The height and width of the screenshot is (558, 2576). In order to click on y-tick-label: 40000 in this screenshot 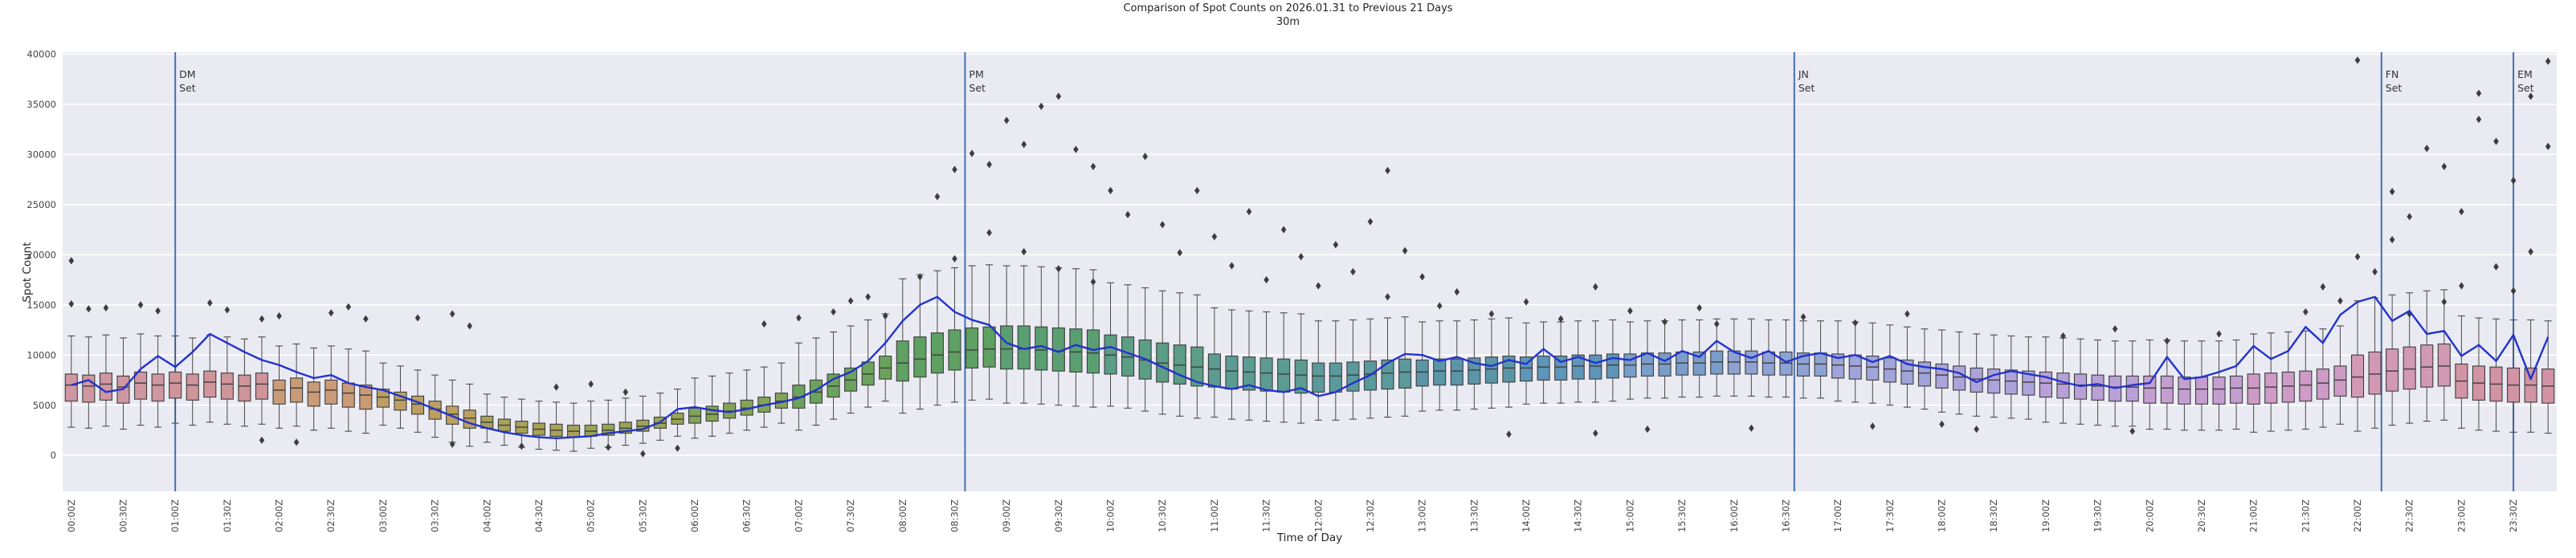, I will do `click(41, 54)`.